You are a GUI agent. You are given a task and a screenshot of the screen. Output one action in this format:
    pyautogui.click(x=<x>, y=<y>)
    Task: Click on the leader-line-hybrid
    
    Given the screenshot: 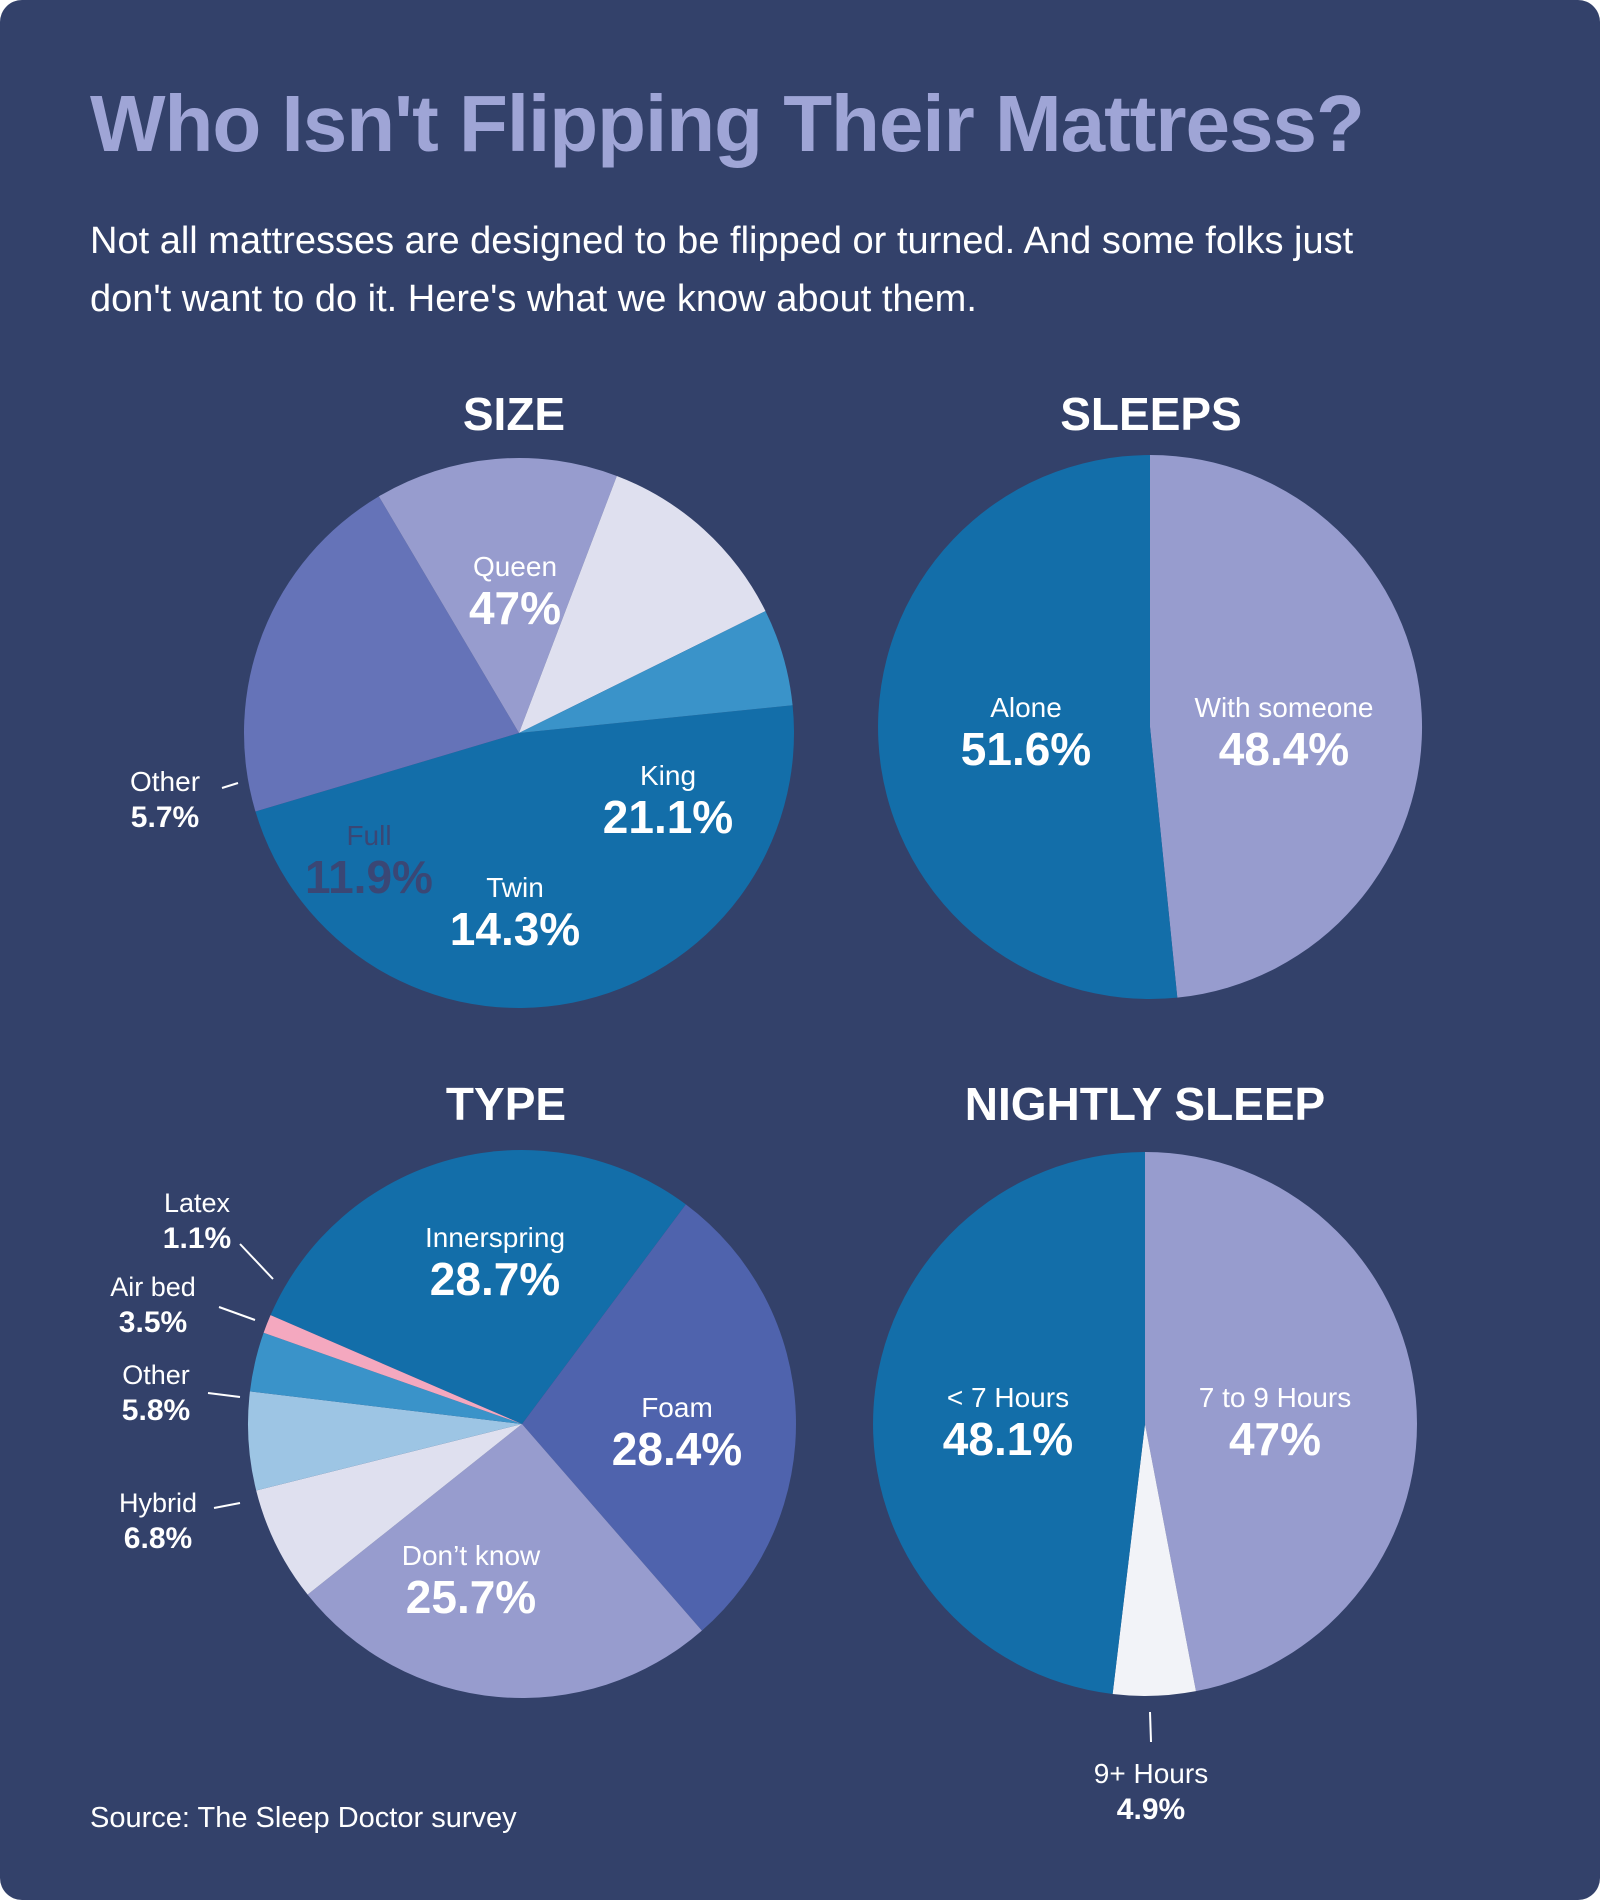 What is the action you would take?
    pyautogui.click(x=227, y=1505)
    